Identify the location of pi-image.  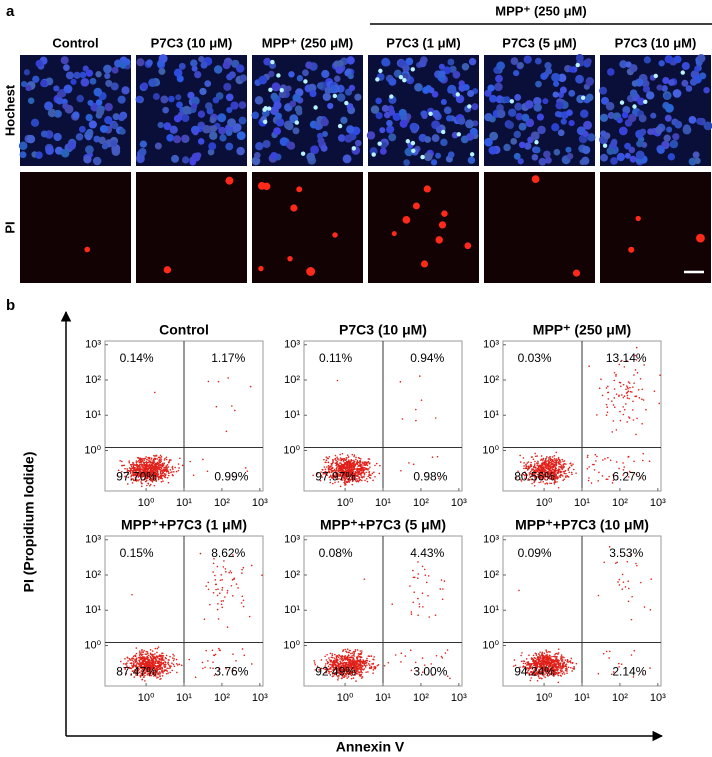
(75, 227).